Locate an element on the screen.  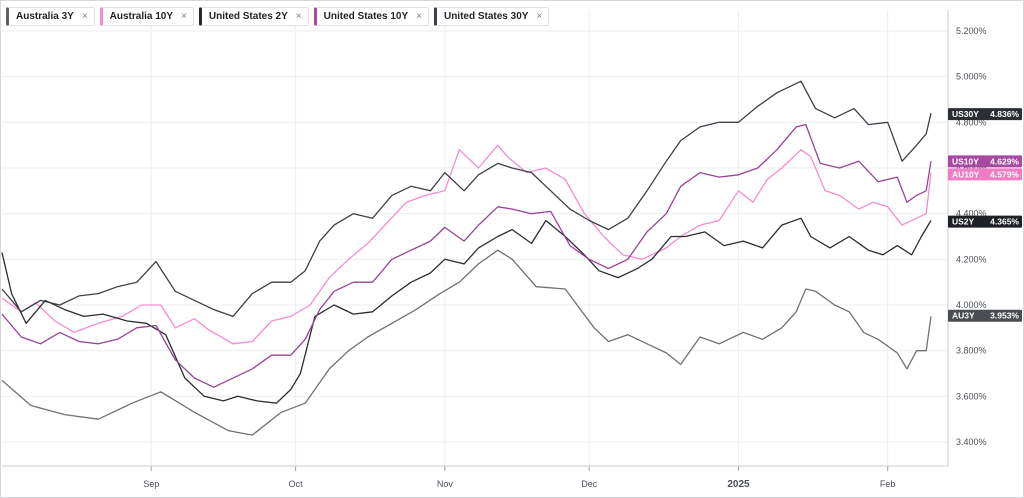
legend-chip-australia-3y: Australia 3Y × is located at coordinates (50, 16).